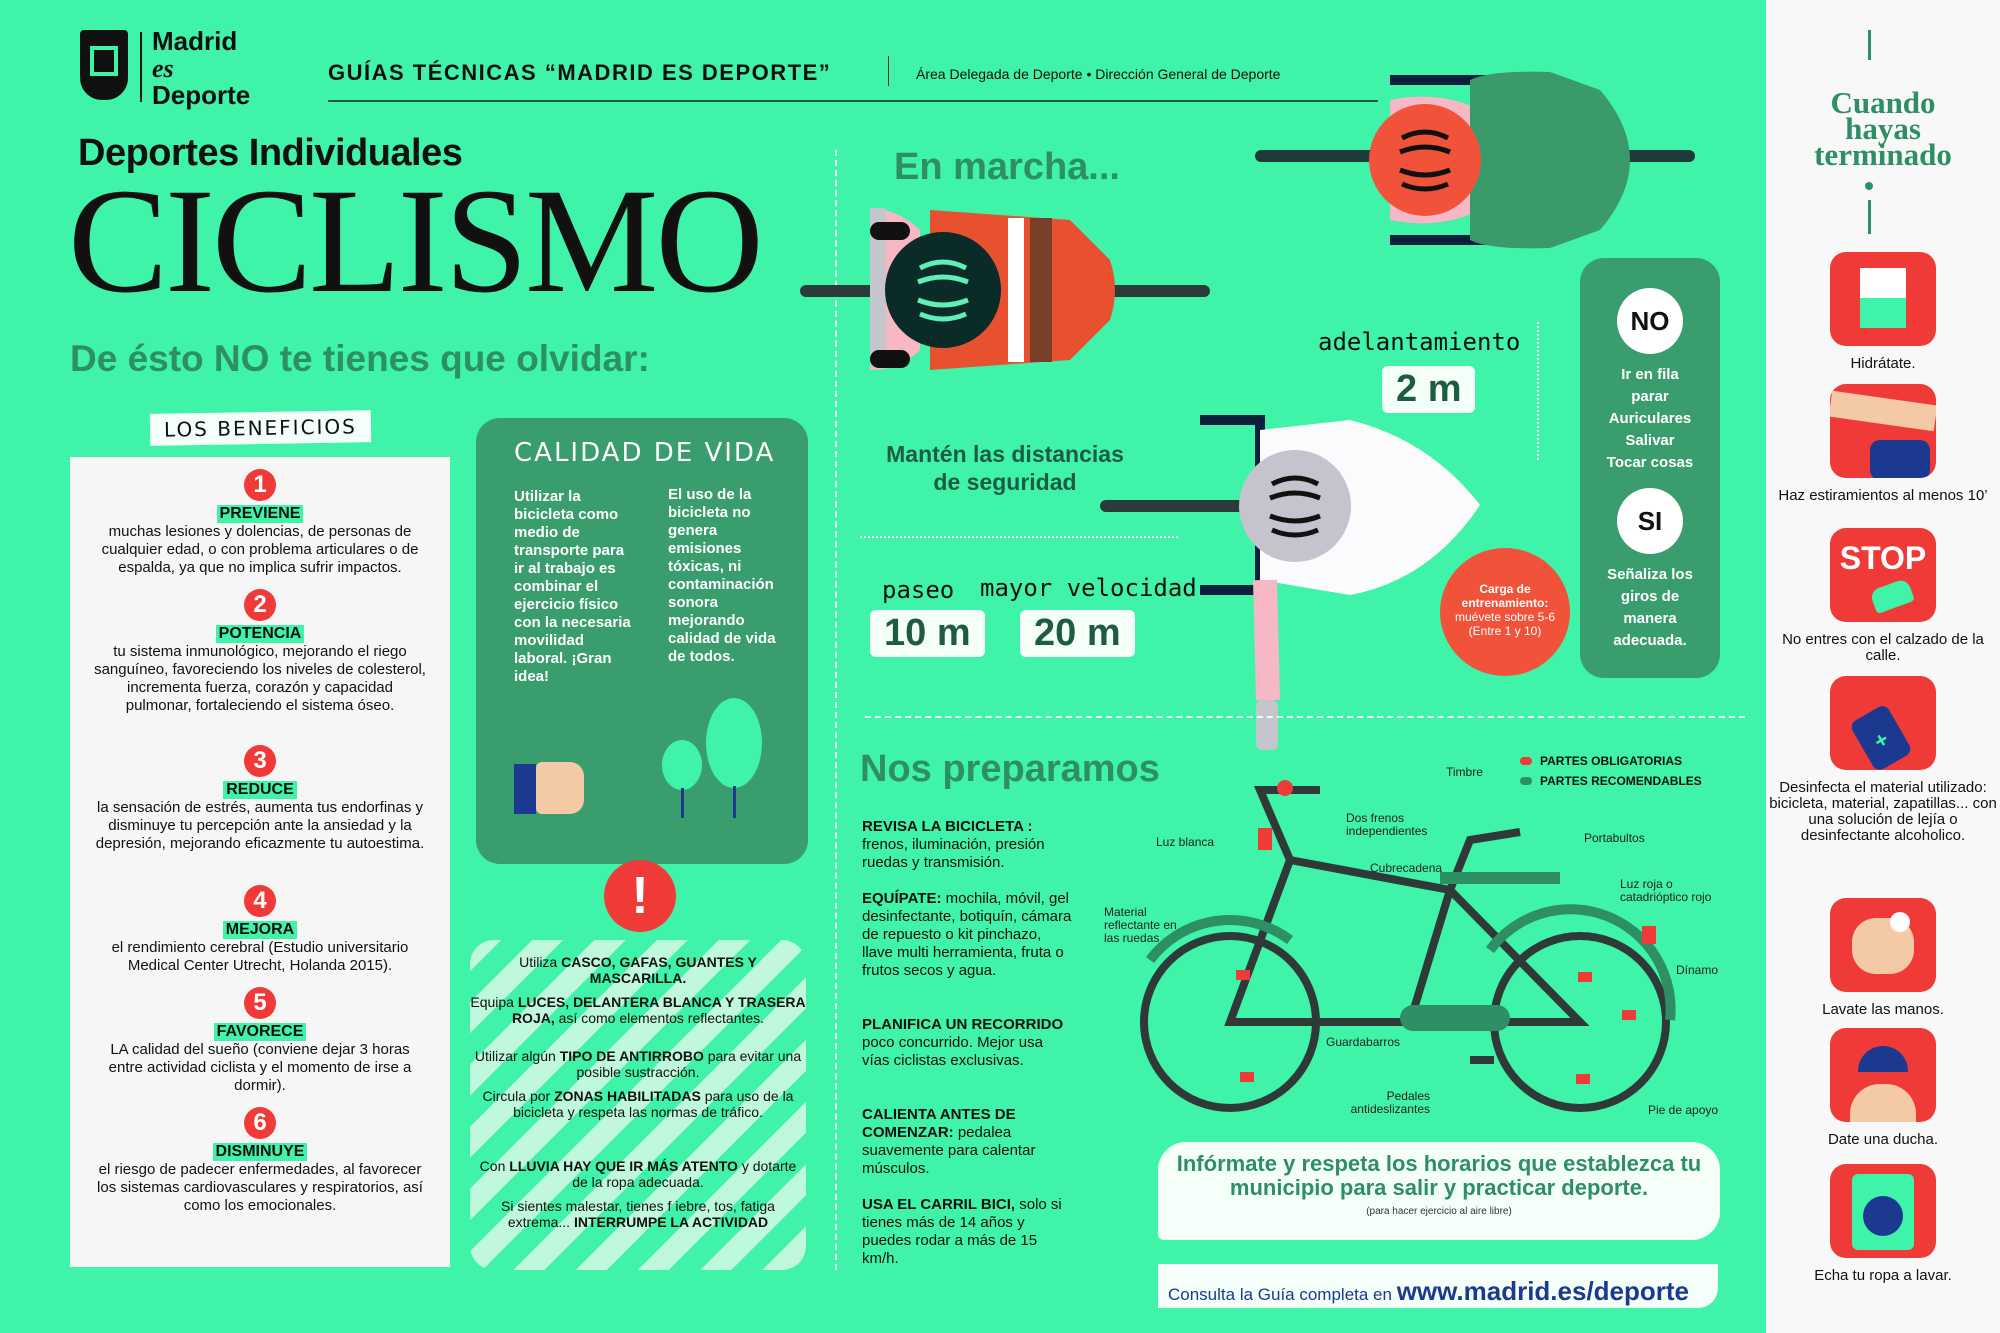 This screenshot has width=2000, height=1333. What do you see at coordinates (1650, 321) in the screenshot?
I see `no-badge-icon: NO` at bounding box center [1650, 321].